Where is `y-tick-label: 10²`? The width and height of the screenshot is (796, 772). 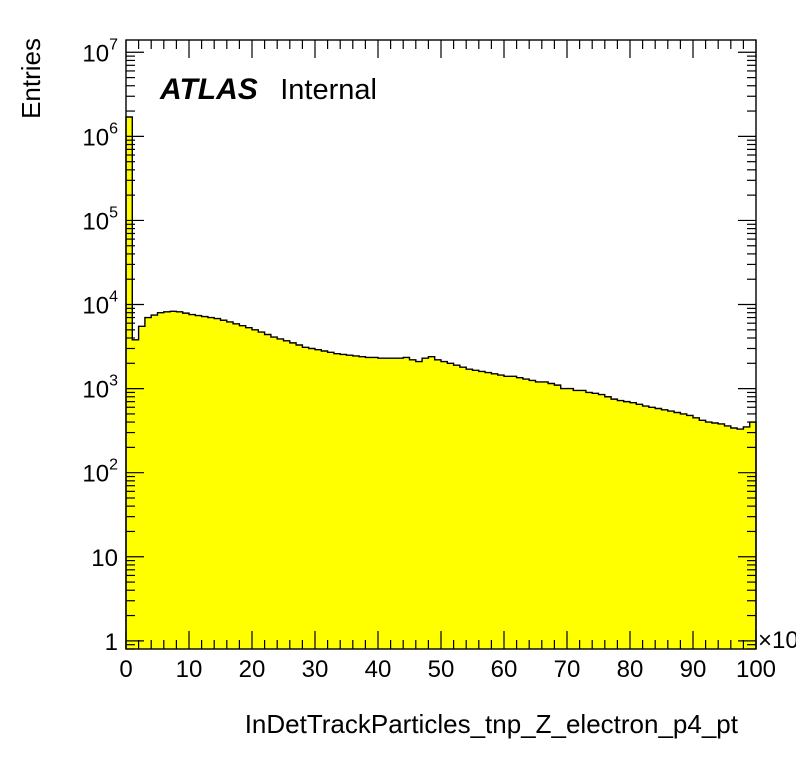
y-tick-label: 10² is located at coordinates (100, 472).